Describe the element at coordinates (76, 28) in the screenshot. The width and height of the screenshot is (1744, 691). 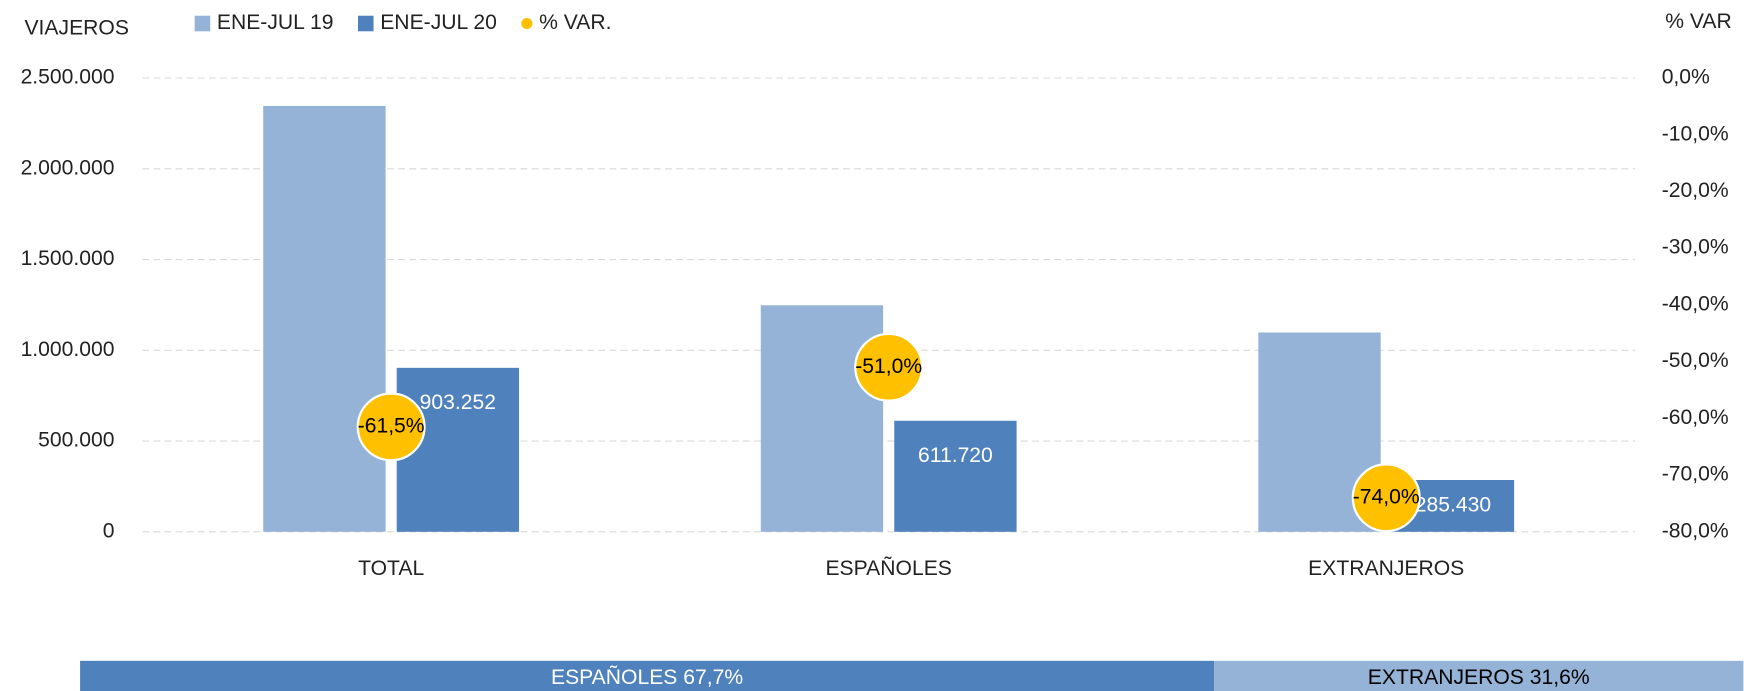
I see `y-axis-label: VIAJEROS` at that location.